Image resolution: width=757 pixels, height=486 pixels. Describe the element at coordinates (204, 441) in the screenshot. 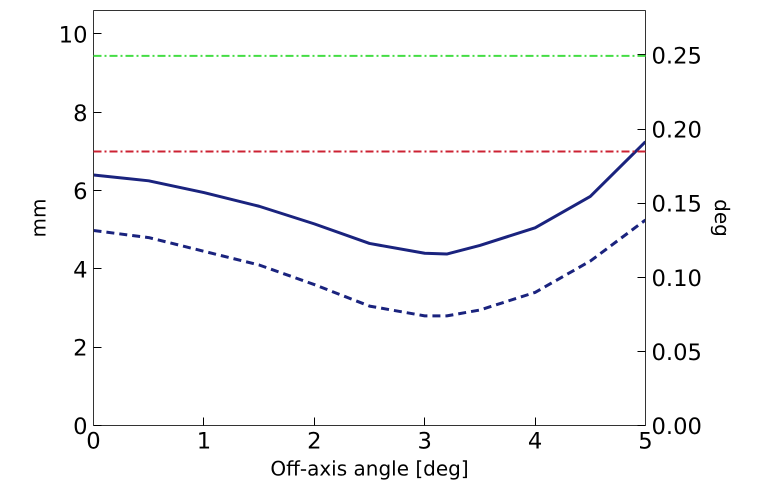

I see `x-tick-label: 1` at that location.